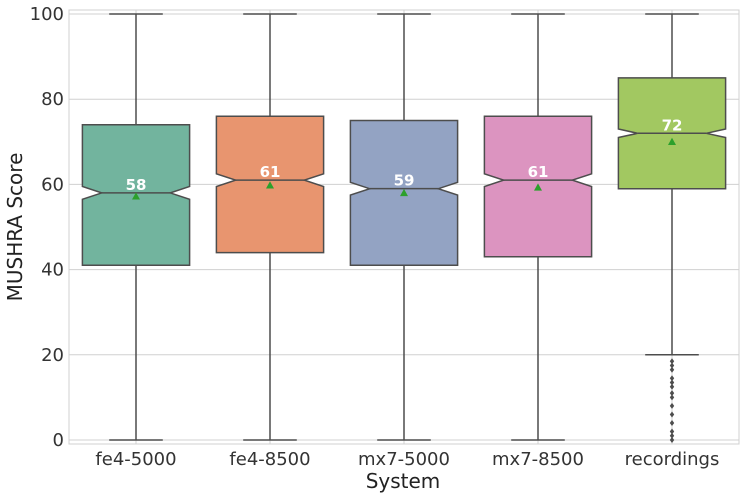 The width and height of the screenshot is (745, 498). Describe the element at coordinates (672, 459) in the screenshot. I see `x-tick-label: recordings` at that location.